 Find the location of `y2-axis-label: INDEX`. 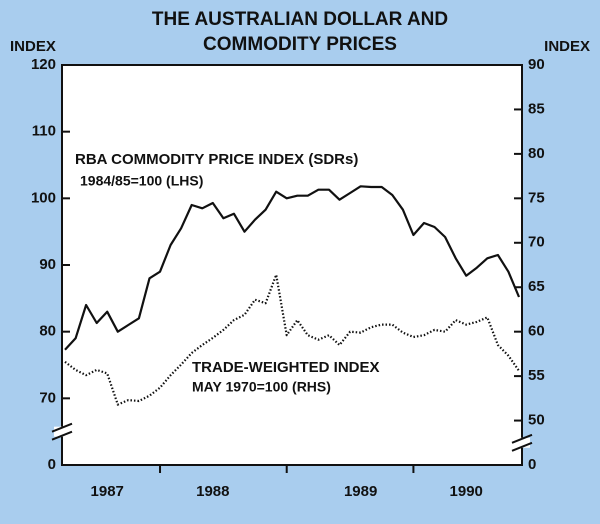

y2-axis-label: INDEX is located at coordinates (567, 46).